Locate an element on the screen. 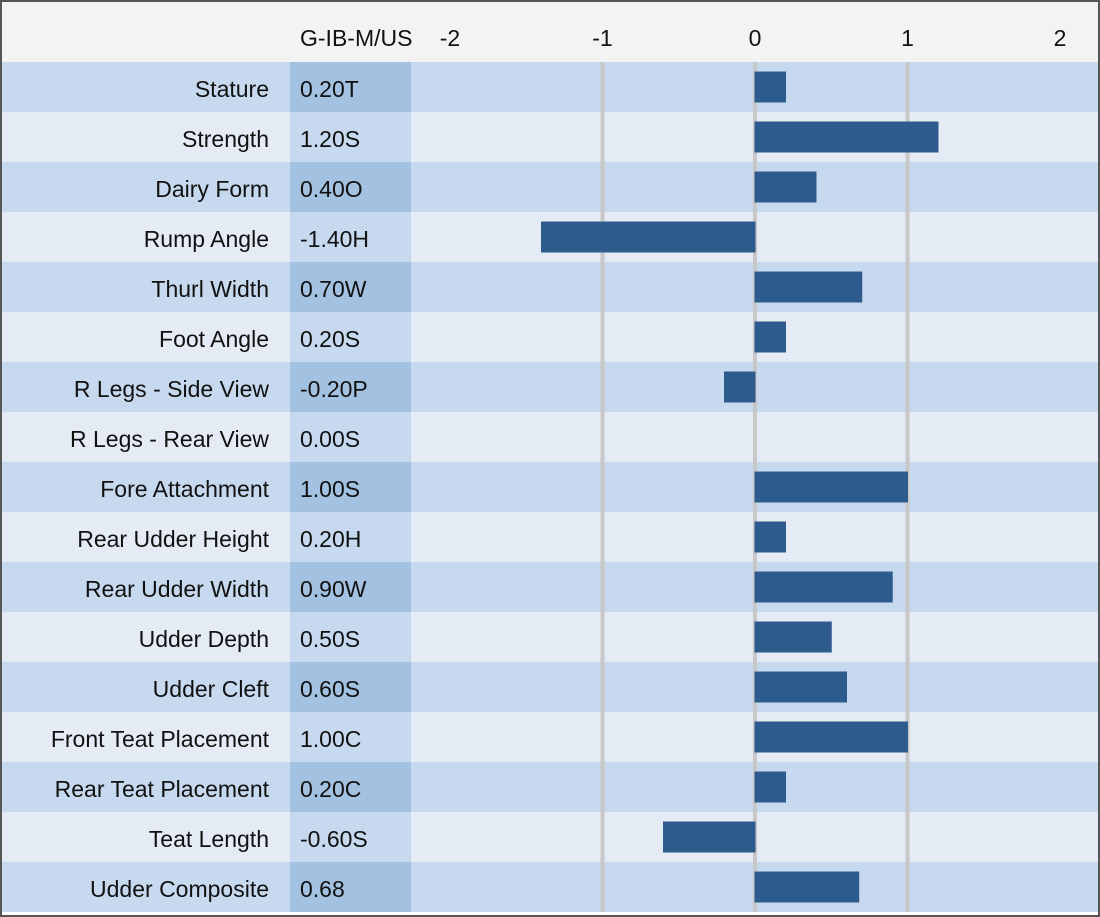 This screenshot has width=1100, height=917. category-label: Teat Length is located at coordinates (209, 839).